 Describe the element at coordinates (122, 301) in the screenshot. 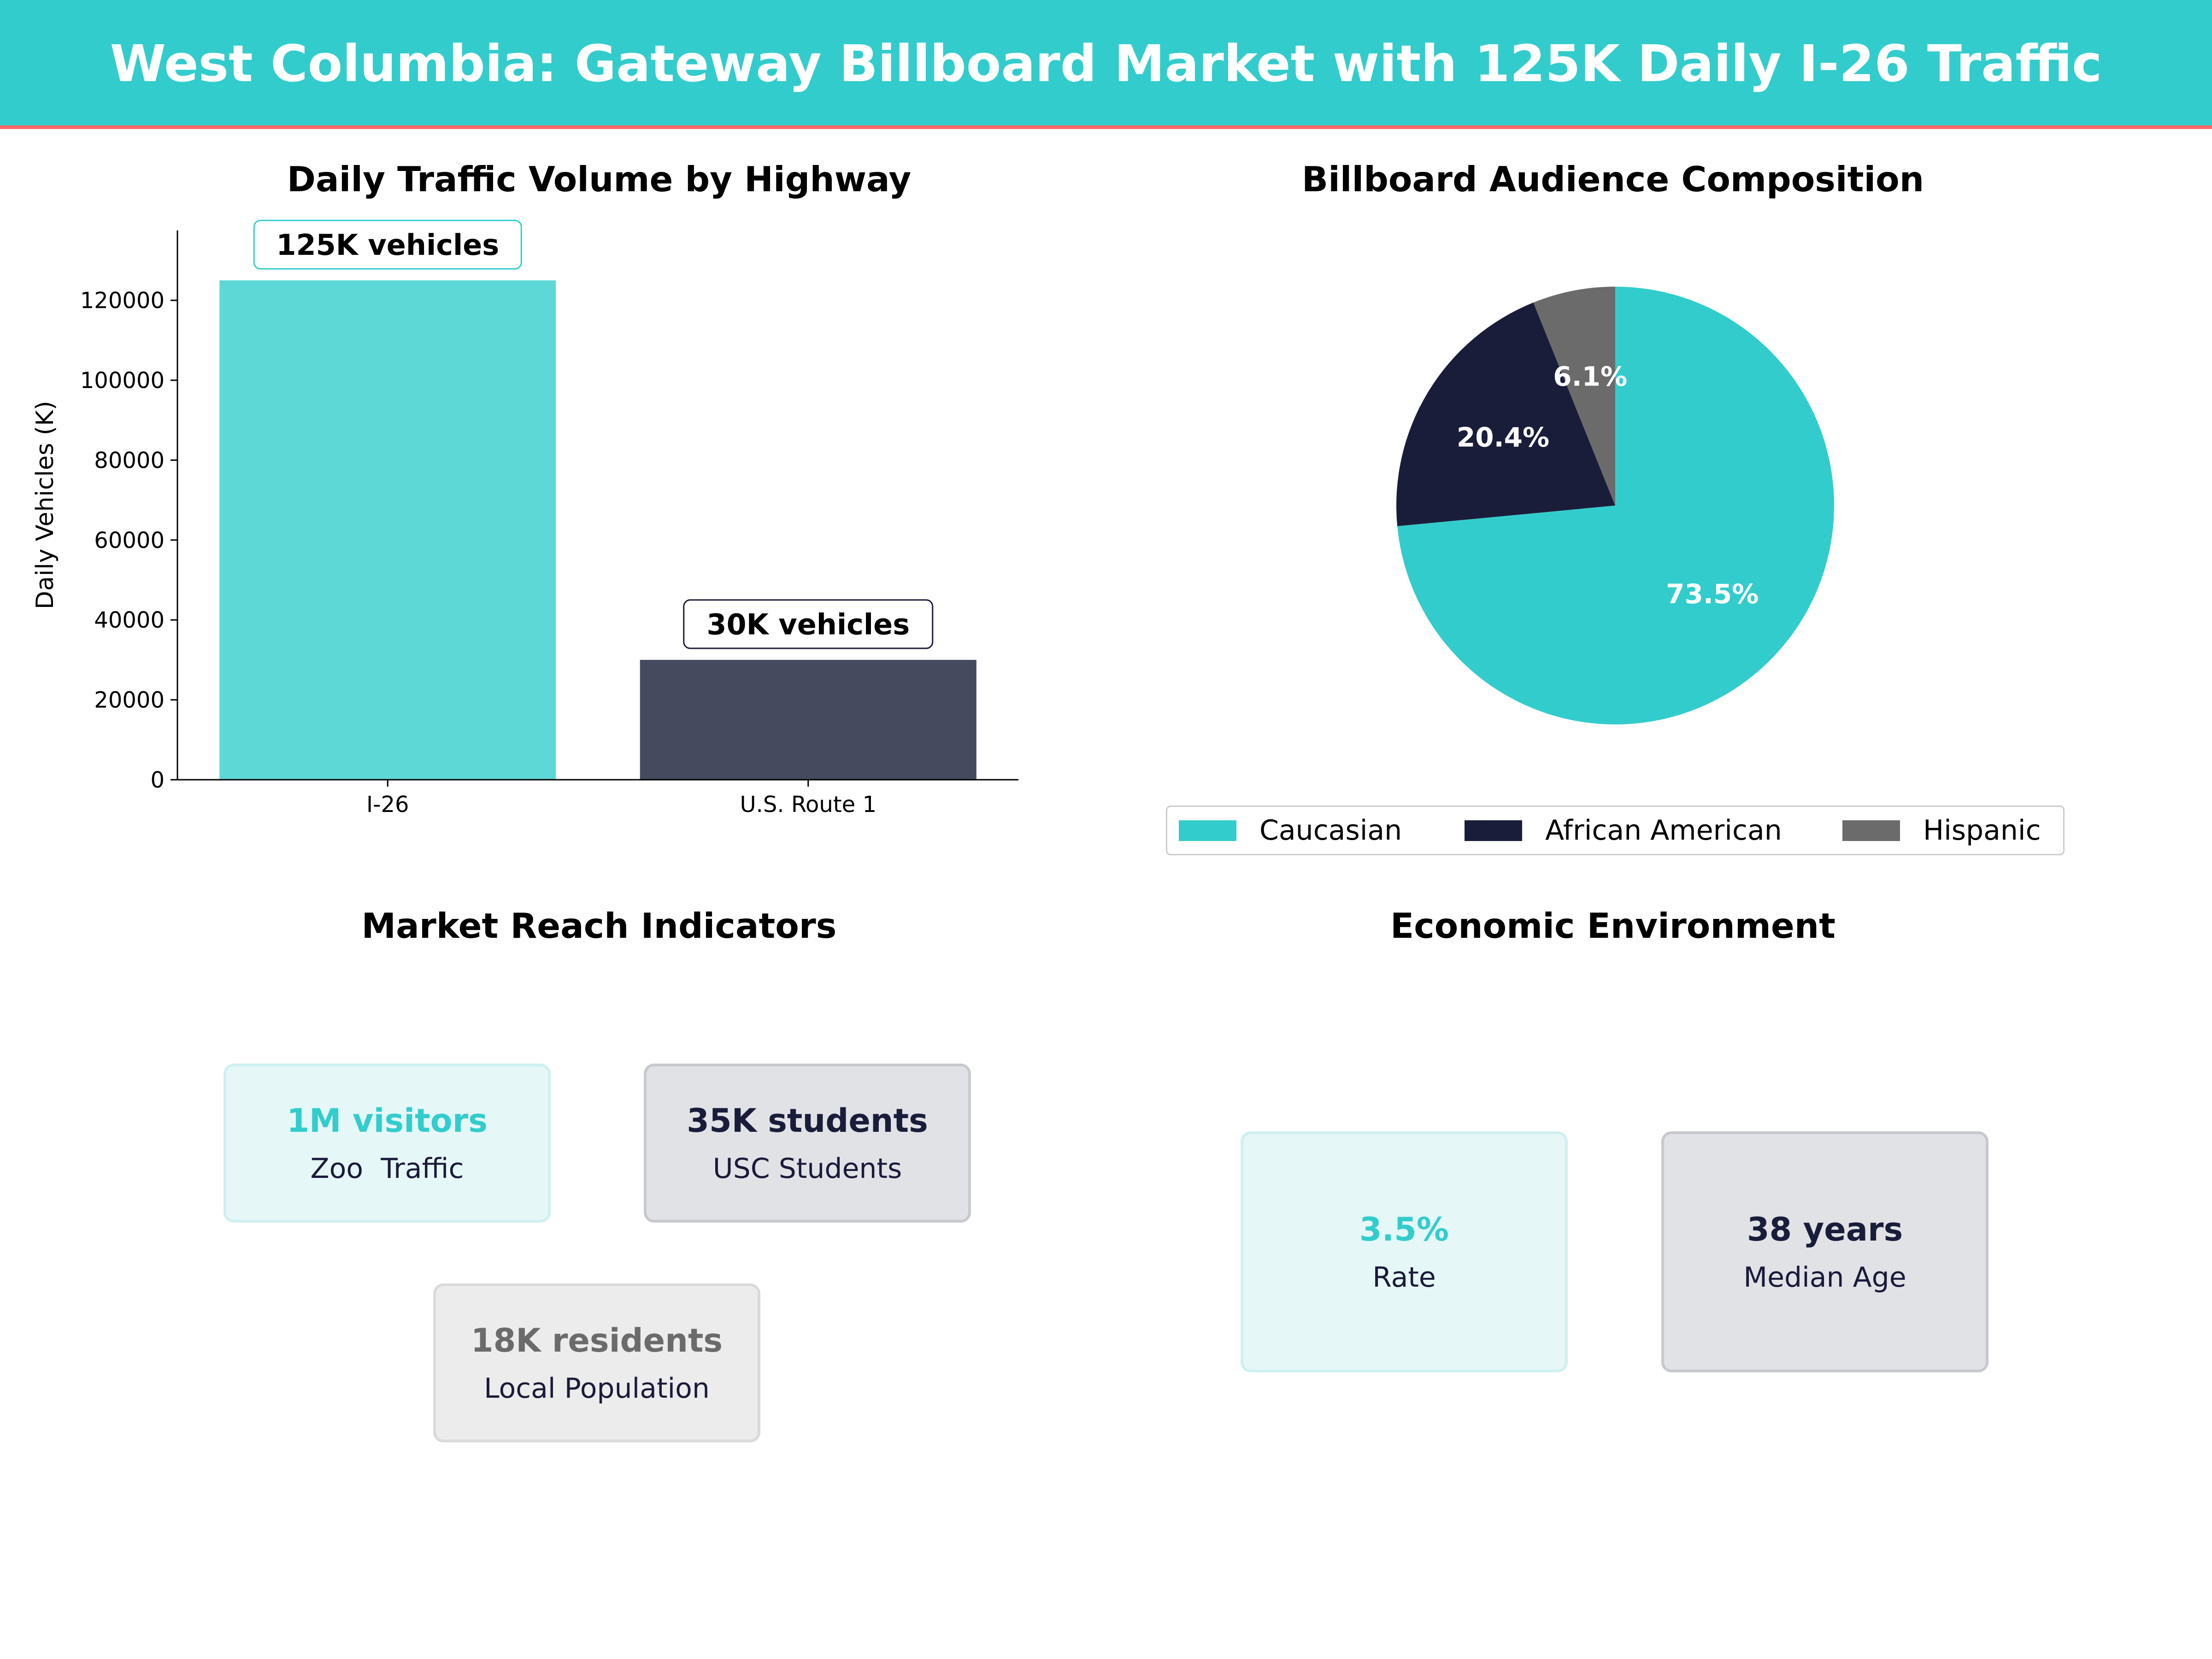

I see `y-tick-label: 120000` at that location.